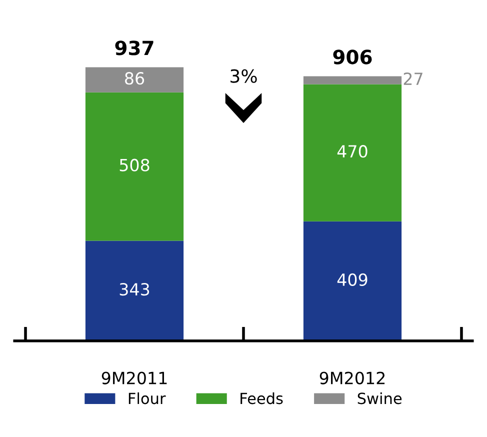 This screenshot has height=437, width=487. I want to click on data-label: 409, so click(352, 279).